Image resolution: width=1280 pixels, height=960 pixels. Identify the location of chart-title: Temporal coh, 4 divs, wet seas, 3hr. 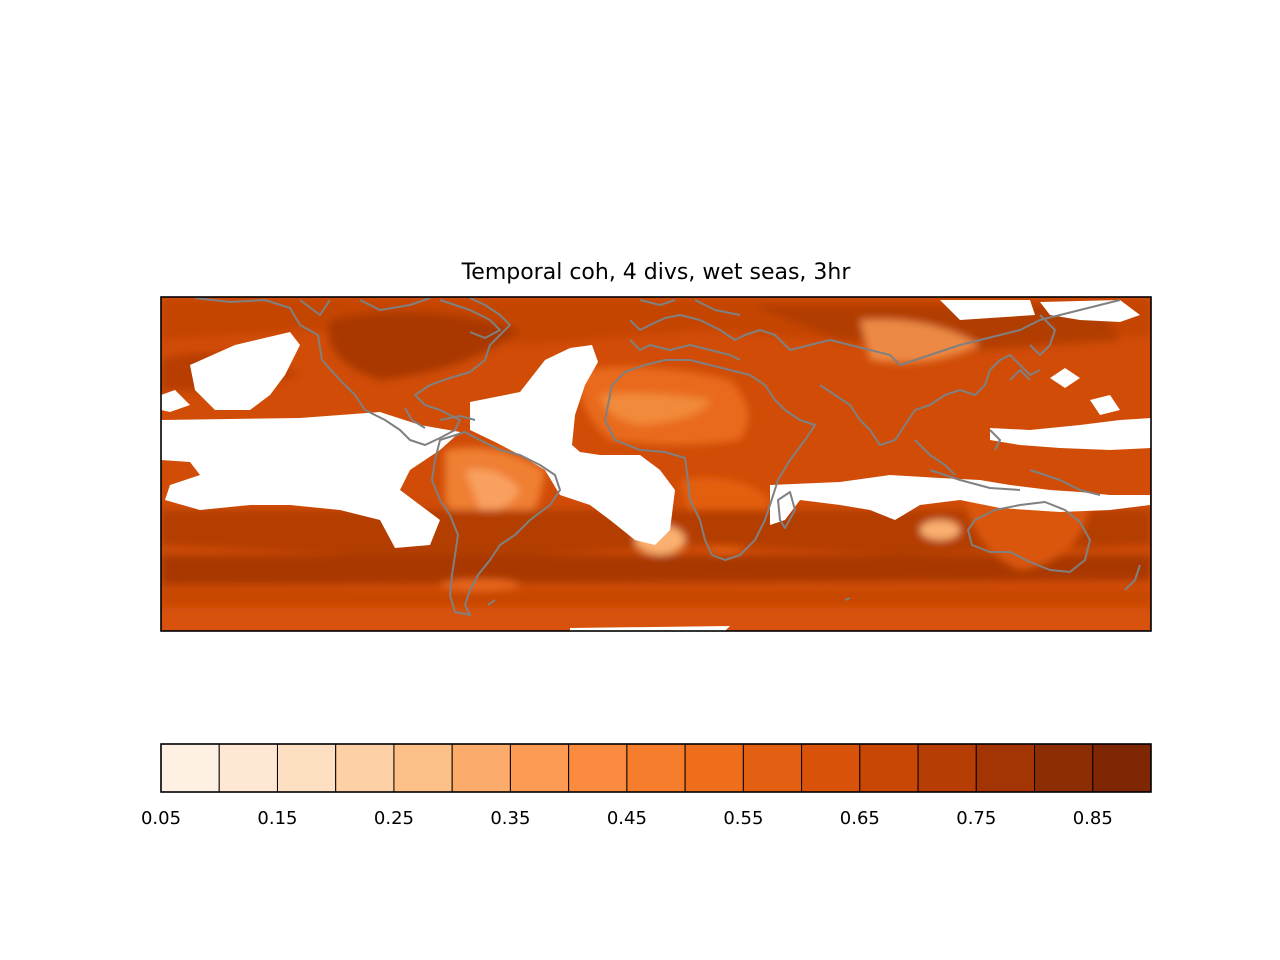
(656, 272).